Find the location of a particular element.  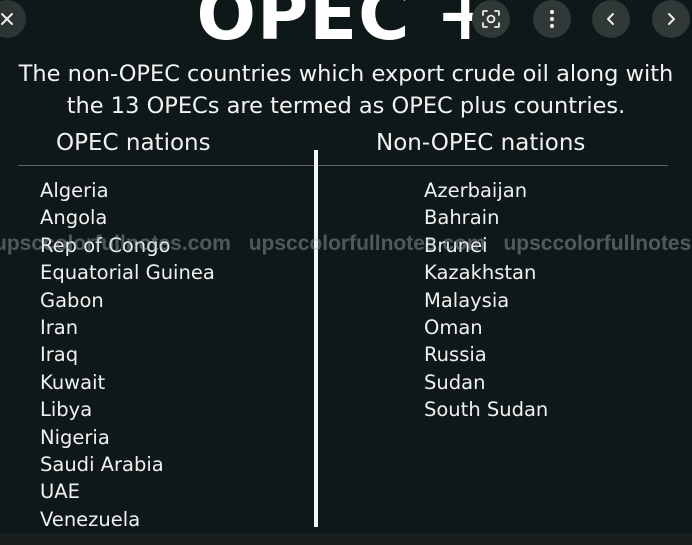

lens-icon is located at coordinates (491, 19).